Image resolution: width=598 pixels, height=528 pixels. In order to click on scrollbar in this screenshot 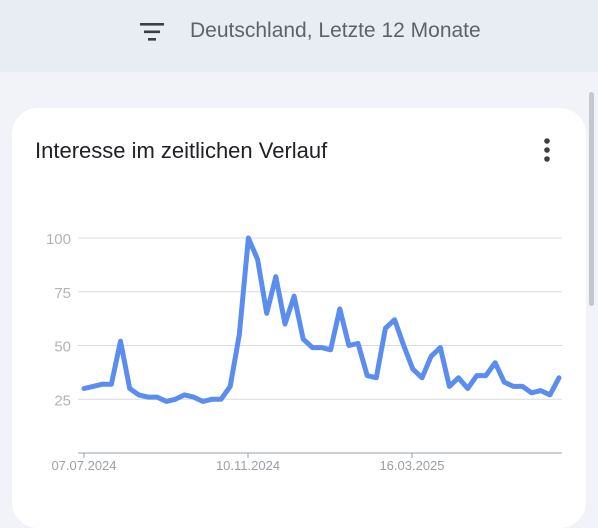, I will do `click(591, 199)`.